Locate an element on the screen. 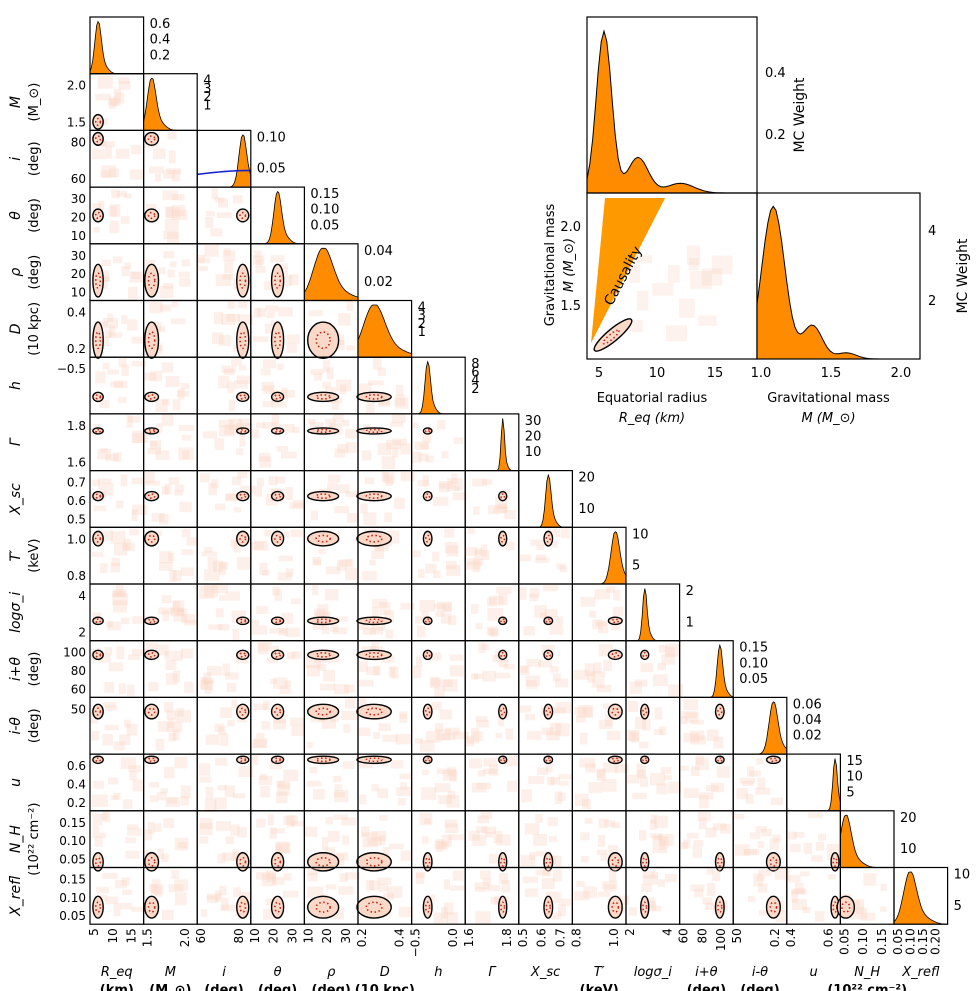 The image size is (980, 991). panel-ipt-vs-T is located at coordinates (599, 669).